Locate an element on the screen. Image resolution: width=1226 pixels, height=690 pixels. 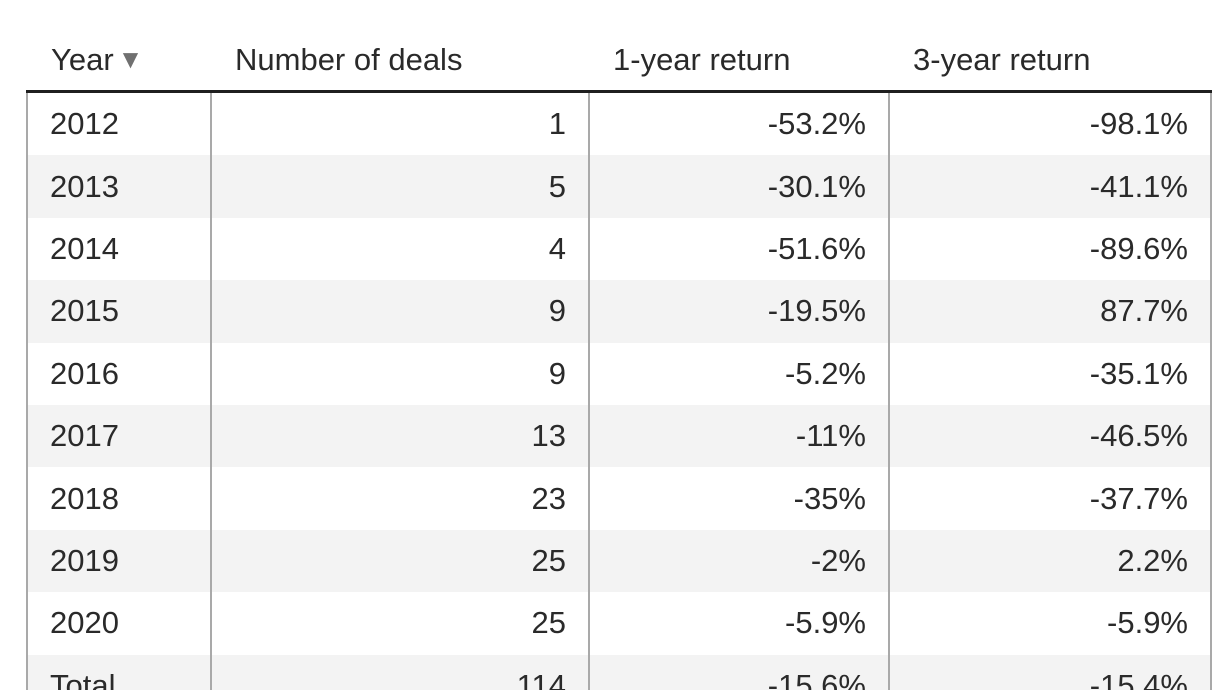
cell-1-year-return: -19.5% is located at coordinates (739, 311).